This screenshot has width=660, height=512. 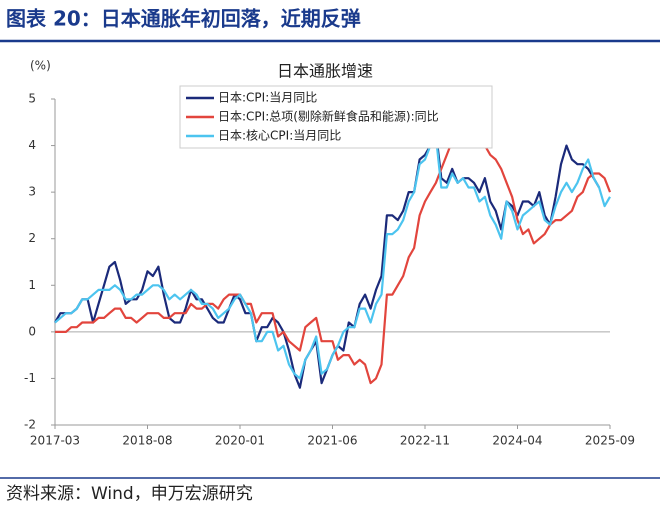 I want to click on x-tick-label: 2020-01, so click(x=240, y=441).